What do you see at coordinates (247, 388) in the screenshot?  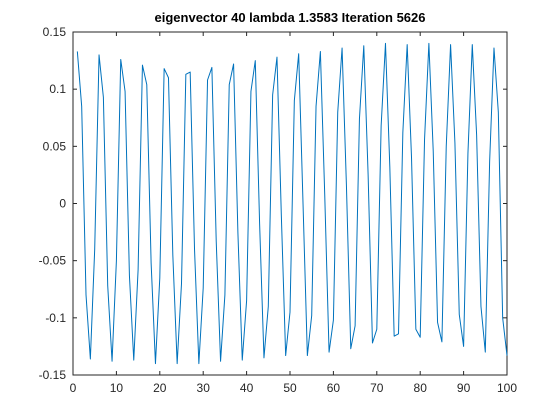 I see `x-tick-label: 40` at bounding box center [247, 388].